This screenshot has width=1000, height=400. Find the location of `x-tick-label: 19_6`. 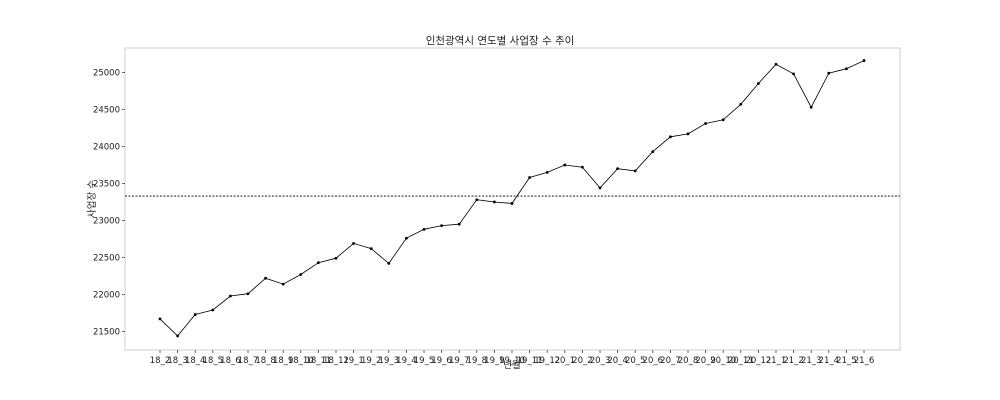

x-tick-label: 19_6 is located at coordinates (441, 361).